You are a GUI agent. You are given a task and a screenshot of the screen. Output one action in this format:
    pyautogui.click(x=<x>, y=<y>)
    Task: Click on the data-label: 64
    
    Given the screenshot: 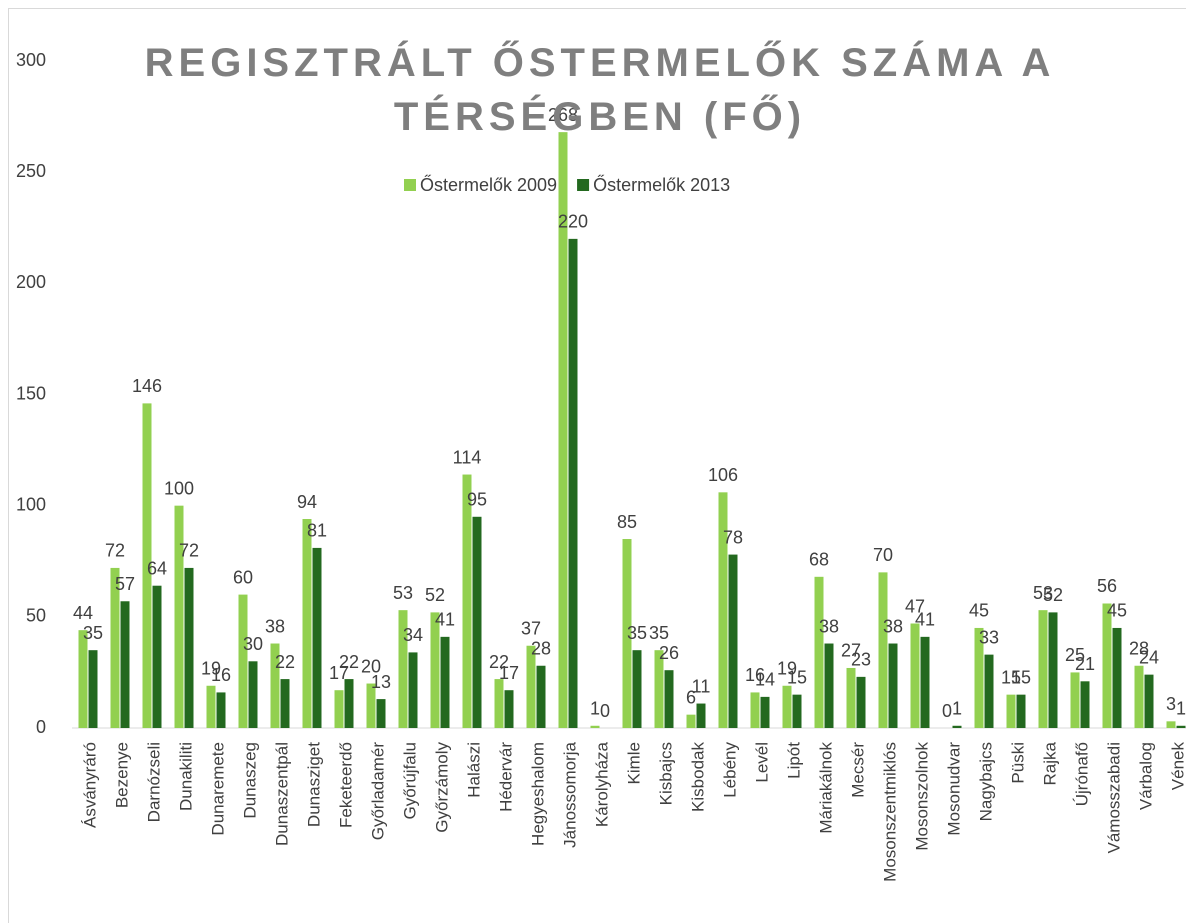 What is the action you would take?
    pyautogui.click(x=157, y=568)
    